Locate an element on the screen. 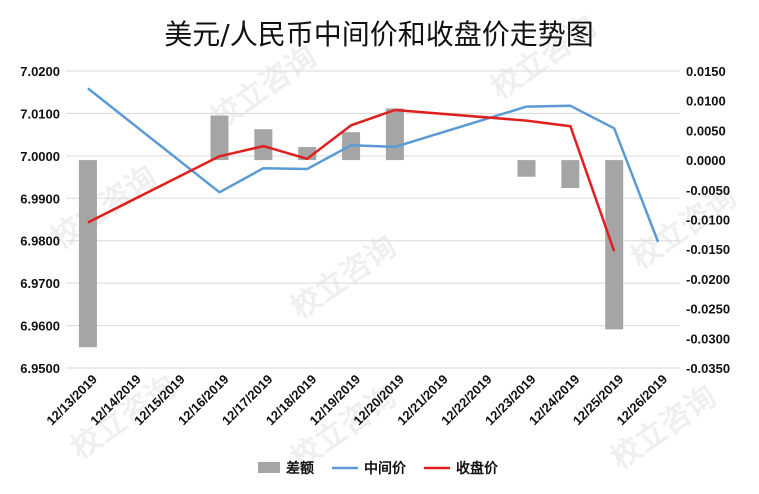 The height and width of the screenshot is (494, 759). right-tick-label: -0.0200 is located at coordinates (708, 279).